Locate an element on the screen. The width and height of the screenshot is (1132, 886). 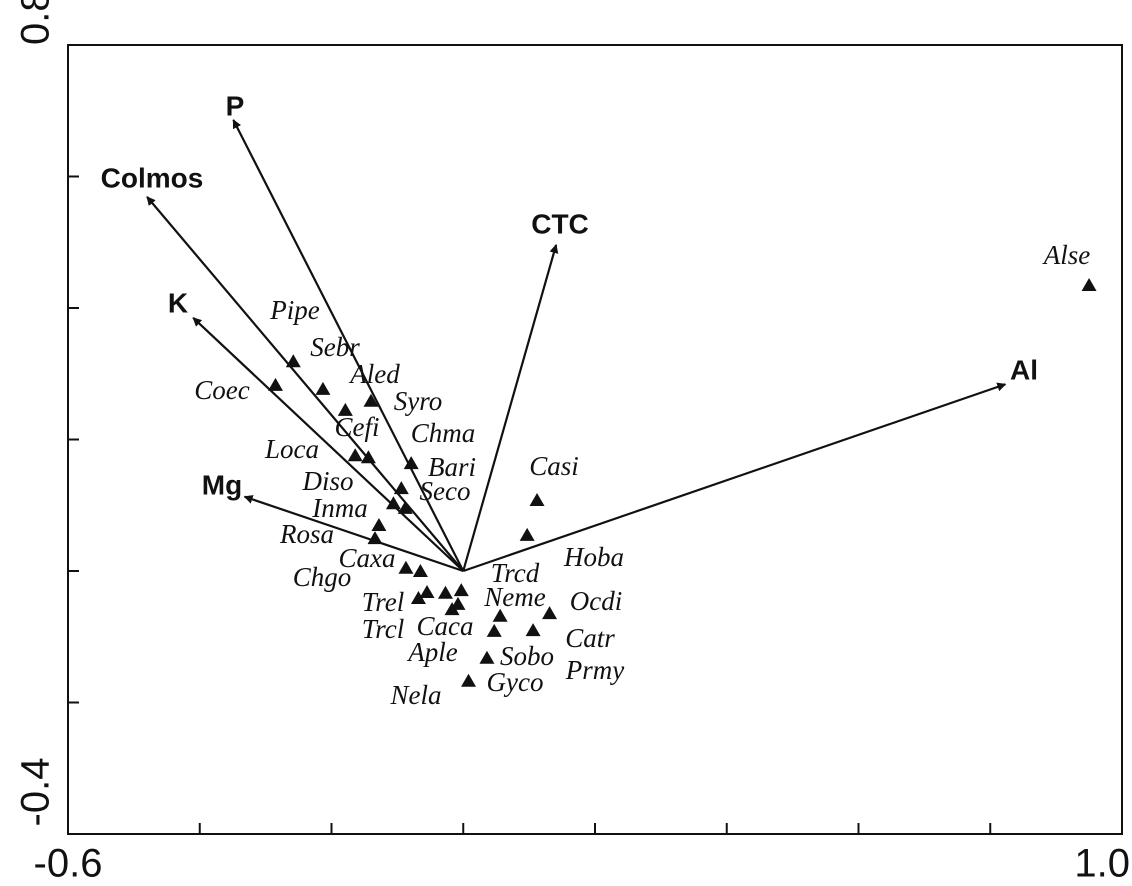
variable-label: P is located at coordinates (235, 105).